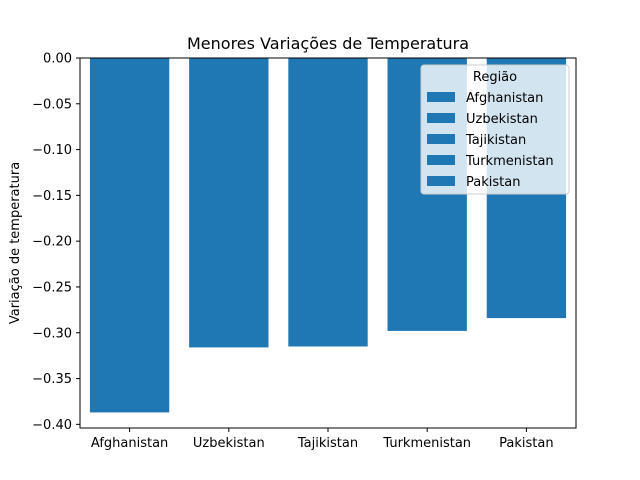 The height and width of the screenshot is (480, 640). I want to click on y-tick-label: −0.15, so click(52, 196).